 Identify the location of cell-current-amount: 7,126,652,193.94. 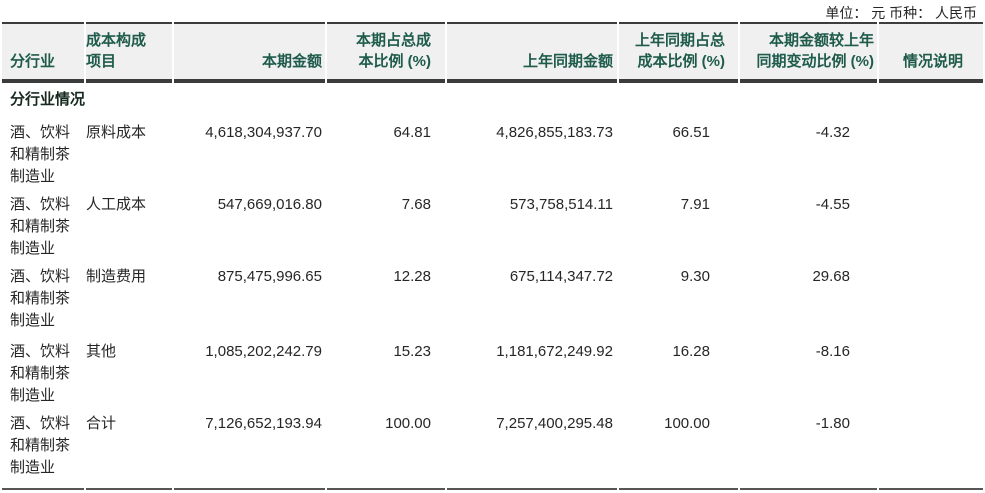
(249, 448).